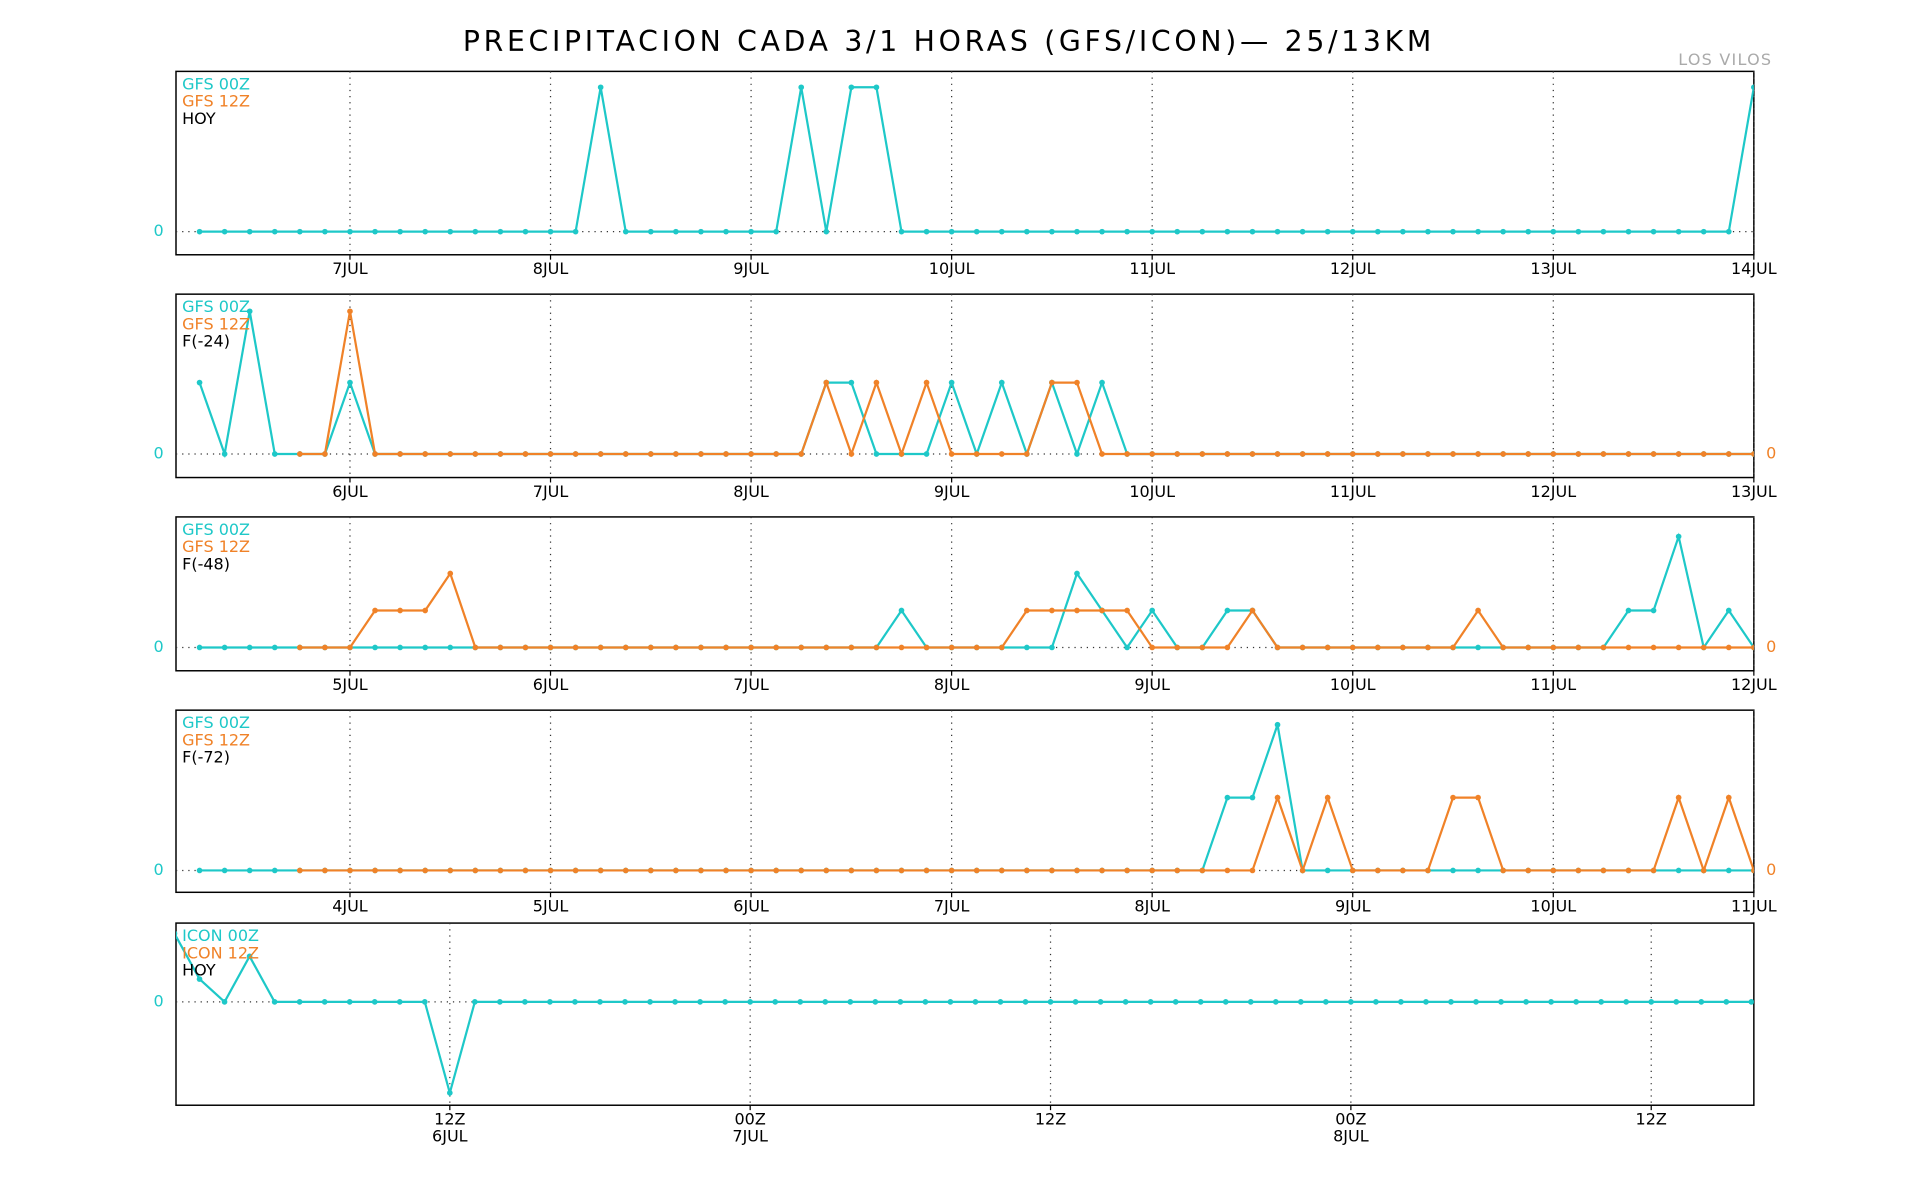 The height and width of the screenshot is (1200, 1920). I want to click on series-line, so click(976, 159).